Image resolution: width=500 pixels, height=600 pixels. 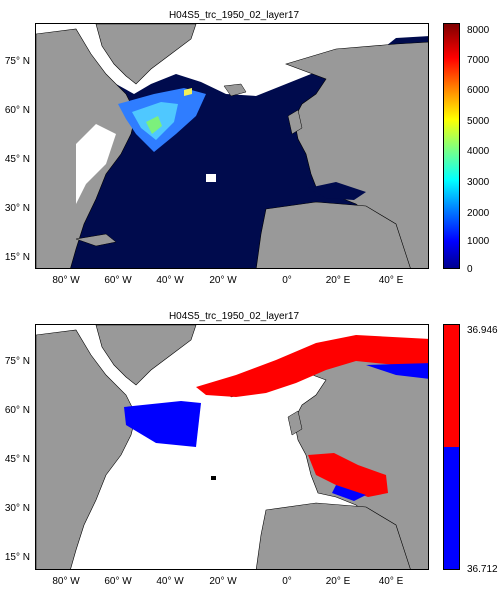 What do you see at coordinates (482, 330) in the screenshot?
I see `colorbar-2-tick-max: 36.946` at bounding box center [482, 330].